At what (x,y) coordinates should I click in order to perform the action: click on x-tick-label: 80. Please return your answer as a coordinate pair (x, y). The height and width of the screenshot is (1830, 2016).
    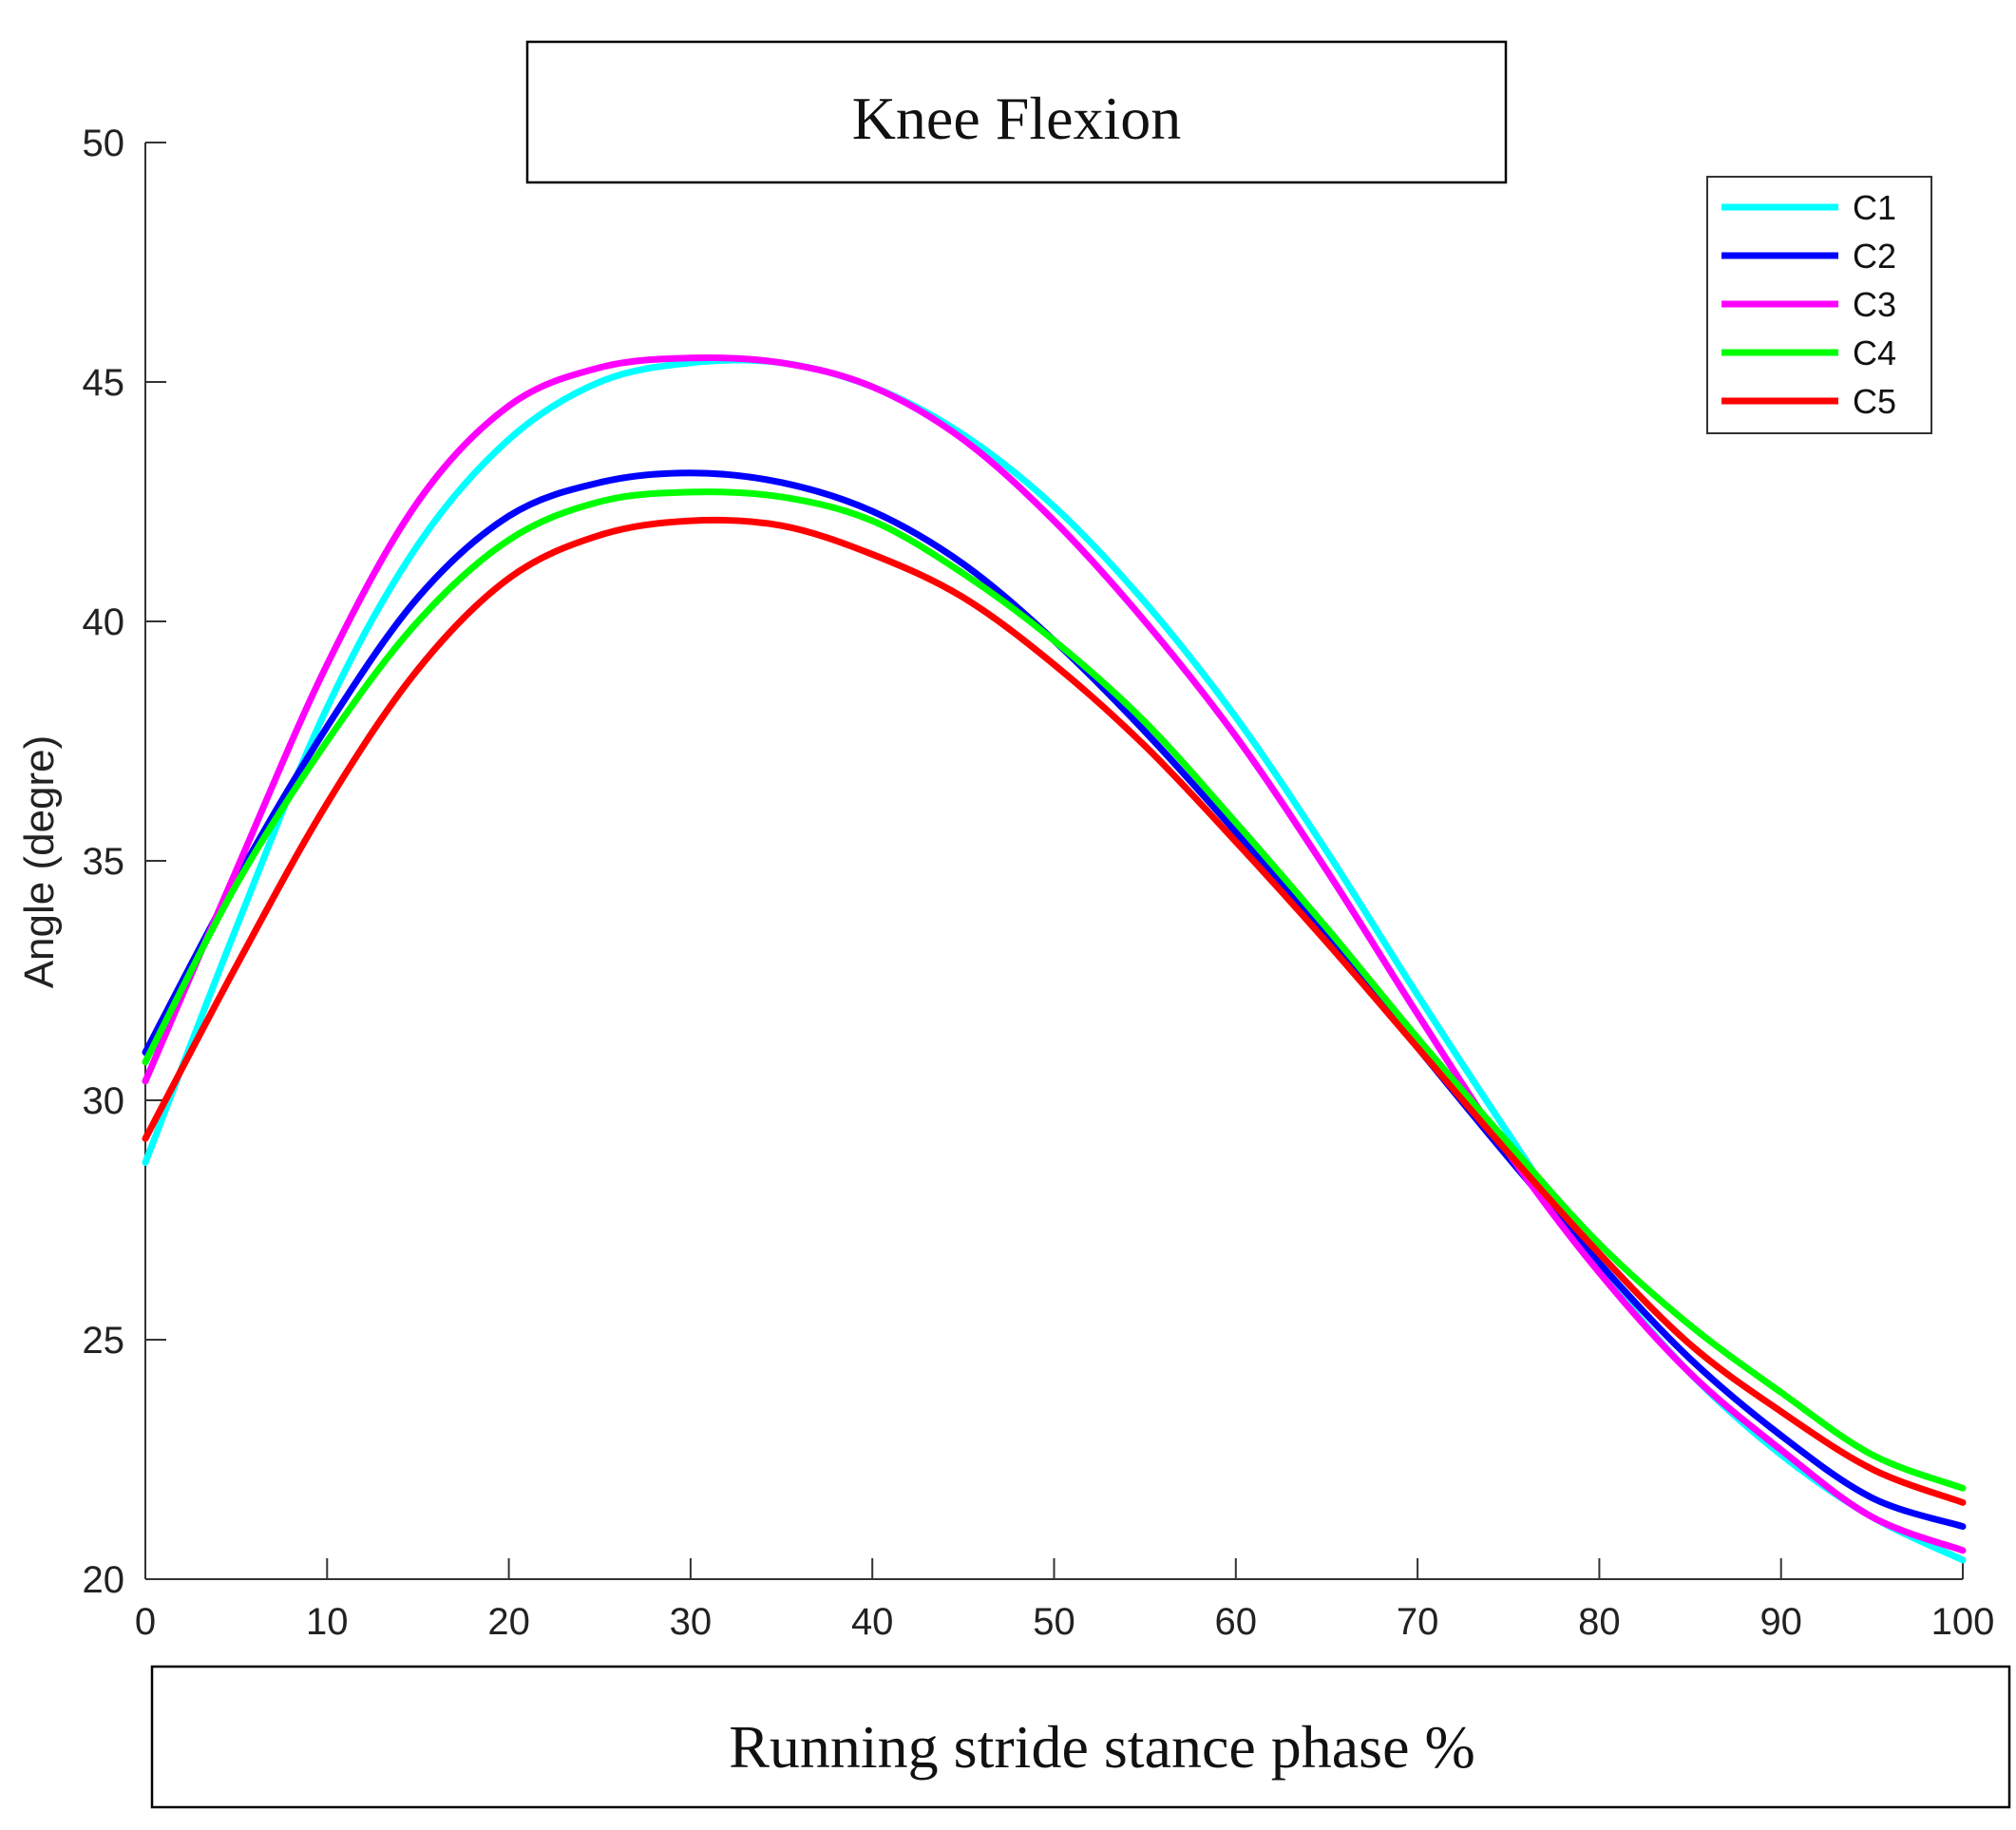
    Looking at the image, I should click on (1600, 1622).